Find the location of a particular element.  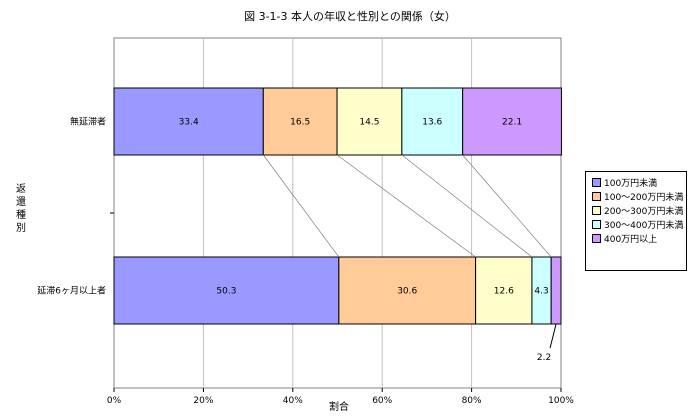

legend-label: 400万円以上 is located at coordinates (631, 239).